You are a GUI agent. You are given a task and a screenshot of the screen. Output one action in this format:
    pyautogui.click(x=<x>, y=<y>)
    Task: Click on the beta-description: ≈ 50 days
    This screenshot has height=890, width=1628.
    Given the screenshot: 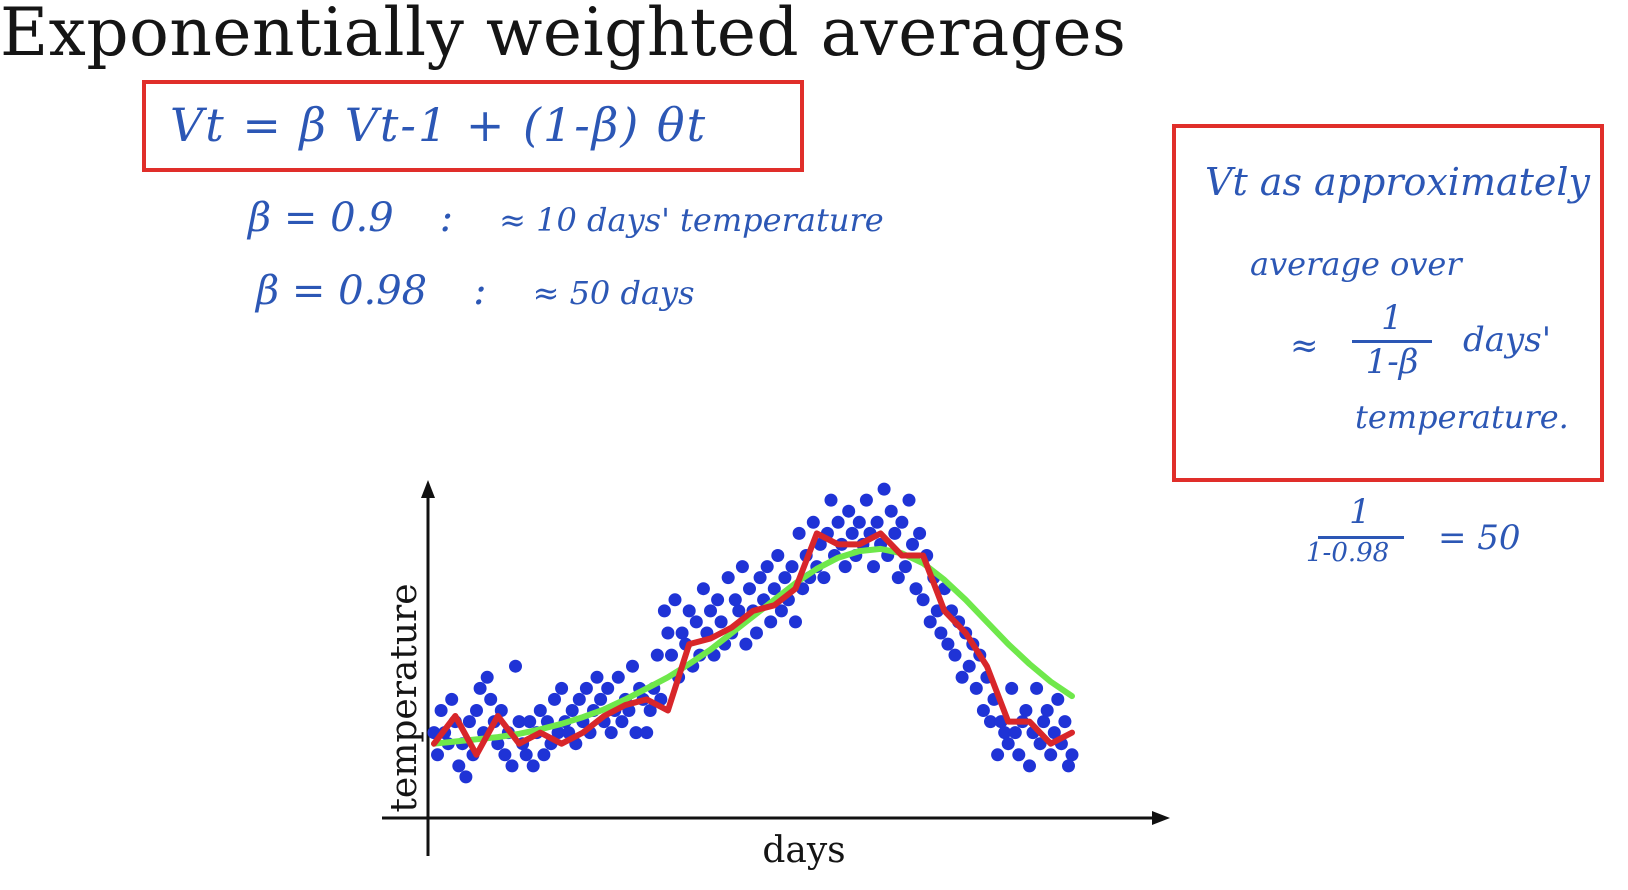 What is the action you would take?
    pyautogui.click(x=613, y=293)
    